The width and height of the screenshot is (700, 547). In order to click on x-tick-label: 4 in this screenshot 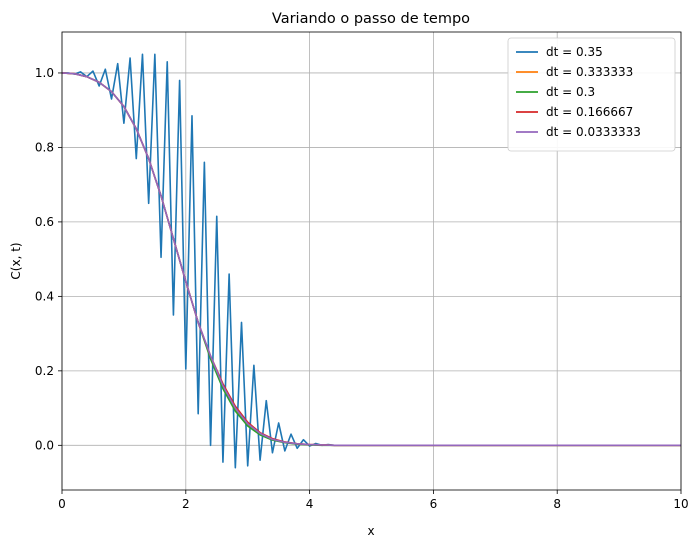, I will do `click(310, 504)`.